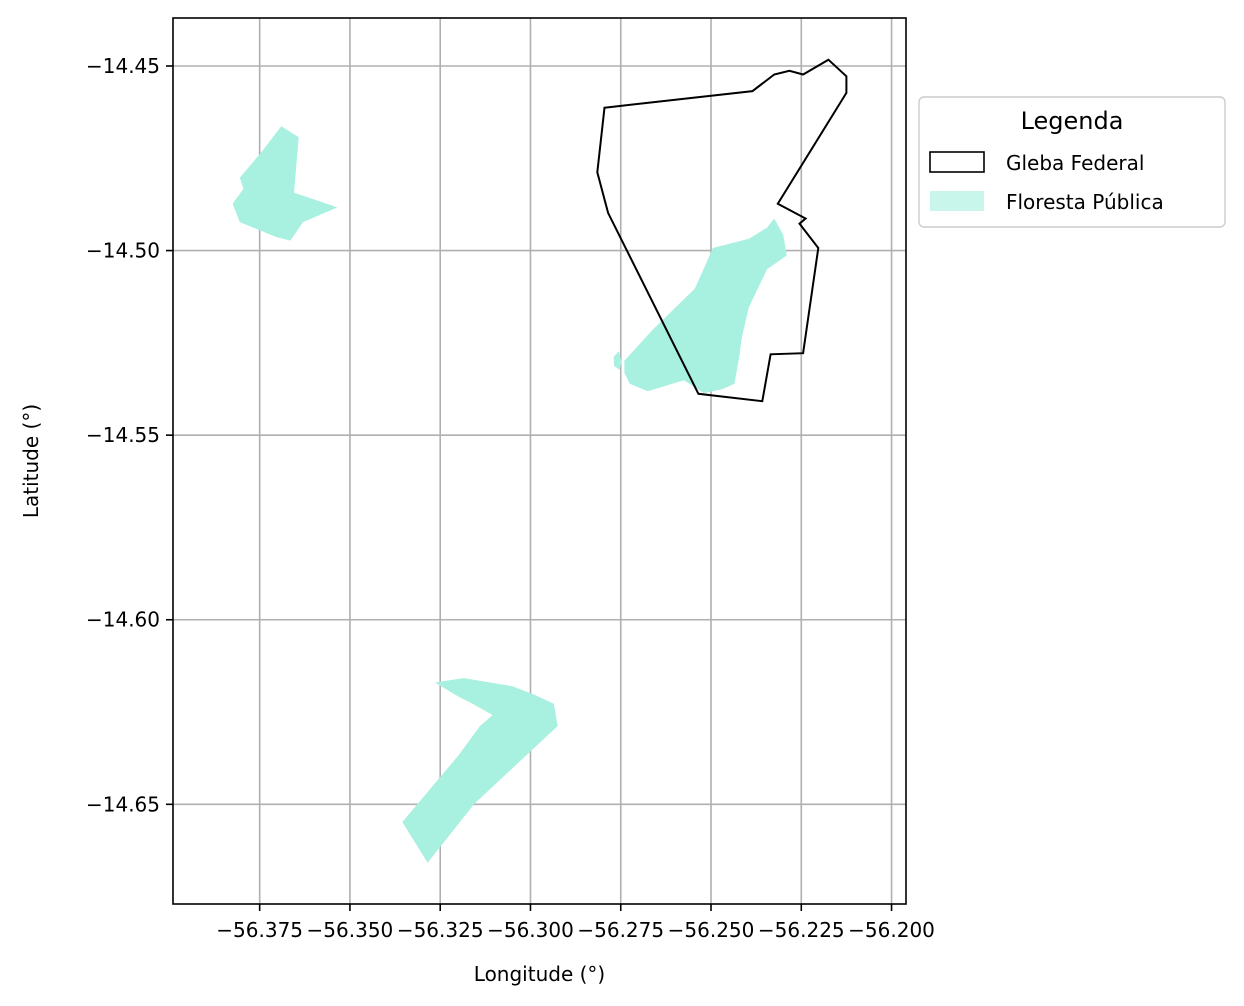 This screenshot has height=1006, width=1244. Describe the element at coordinates (123, 66) in the screenshot. I see `y-tick-label: −14.45` at that location.